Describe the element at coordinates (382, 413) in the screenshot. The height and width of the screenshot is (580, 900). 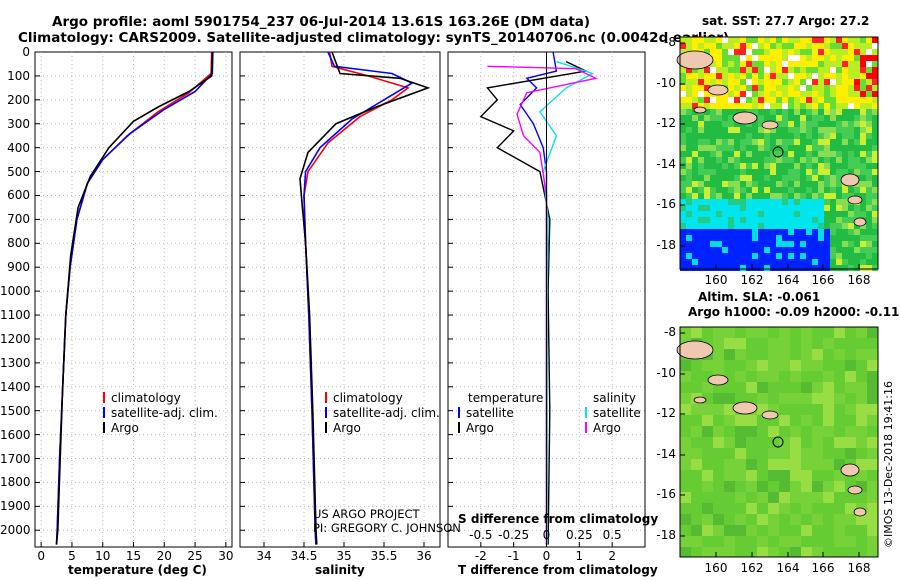
I see `legend-item-satellite: satellite-adj. clim.` at that location.